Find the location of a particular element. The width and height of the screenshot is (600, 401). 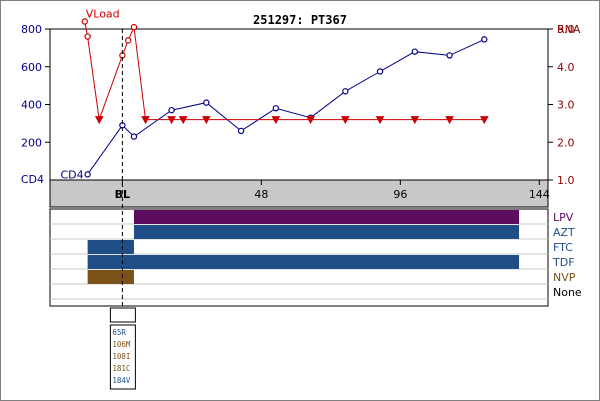

mutation-list-box is located at coordinates (122, 357).